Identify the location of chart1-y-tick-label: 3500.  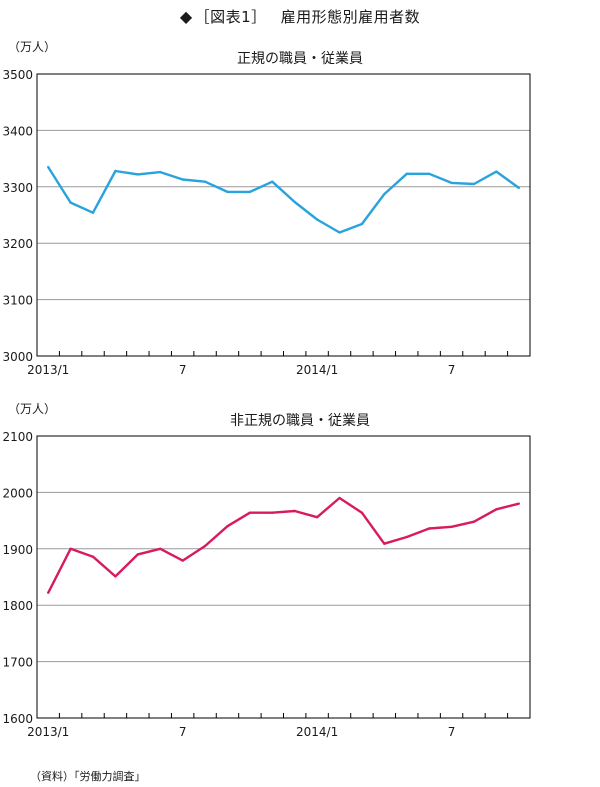
(17, 75).